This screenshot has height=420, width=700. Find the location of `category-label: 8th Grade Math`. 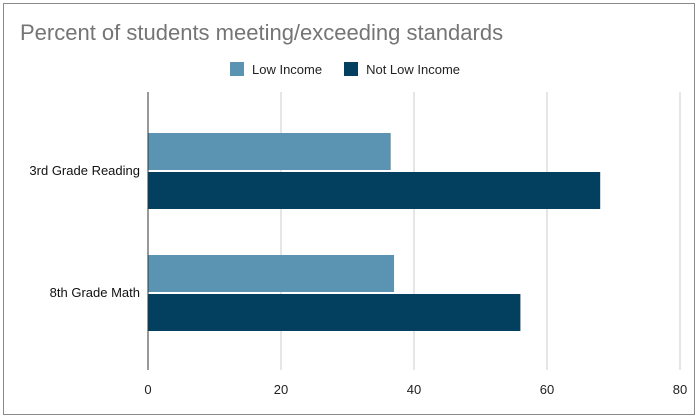

category-label: 8th Grade Math is located at coordinates (95, 292).